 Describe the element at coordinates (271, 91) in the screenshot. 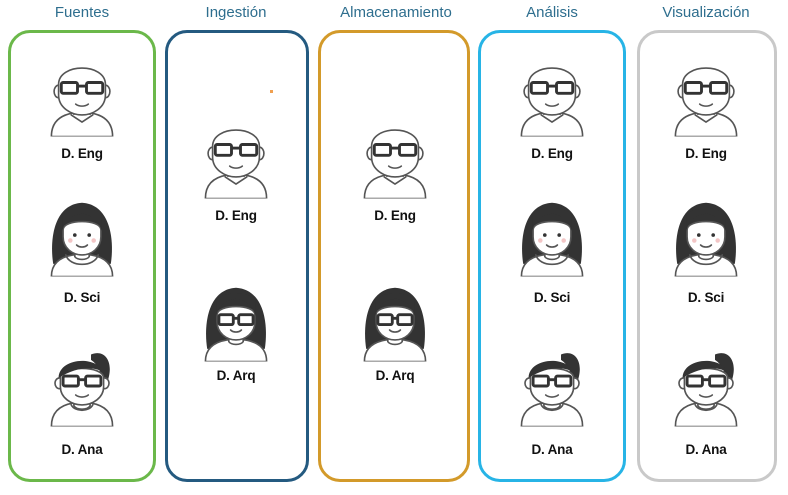

I see `stray-dot` at that location.